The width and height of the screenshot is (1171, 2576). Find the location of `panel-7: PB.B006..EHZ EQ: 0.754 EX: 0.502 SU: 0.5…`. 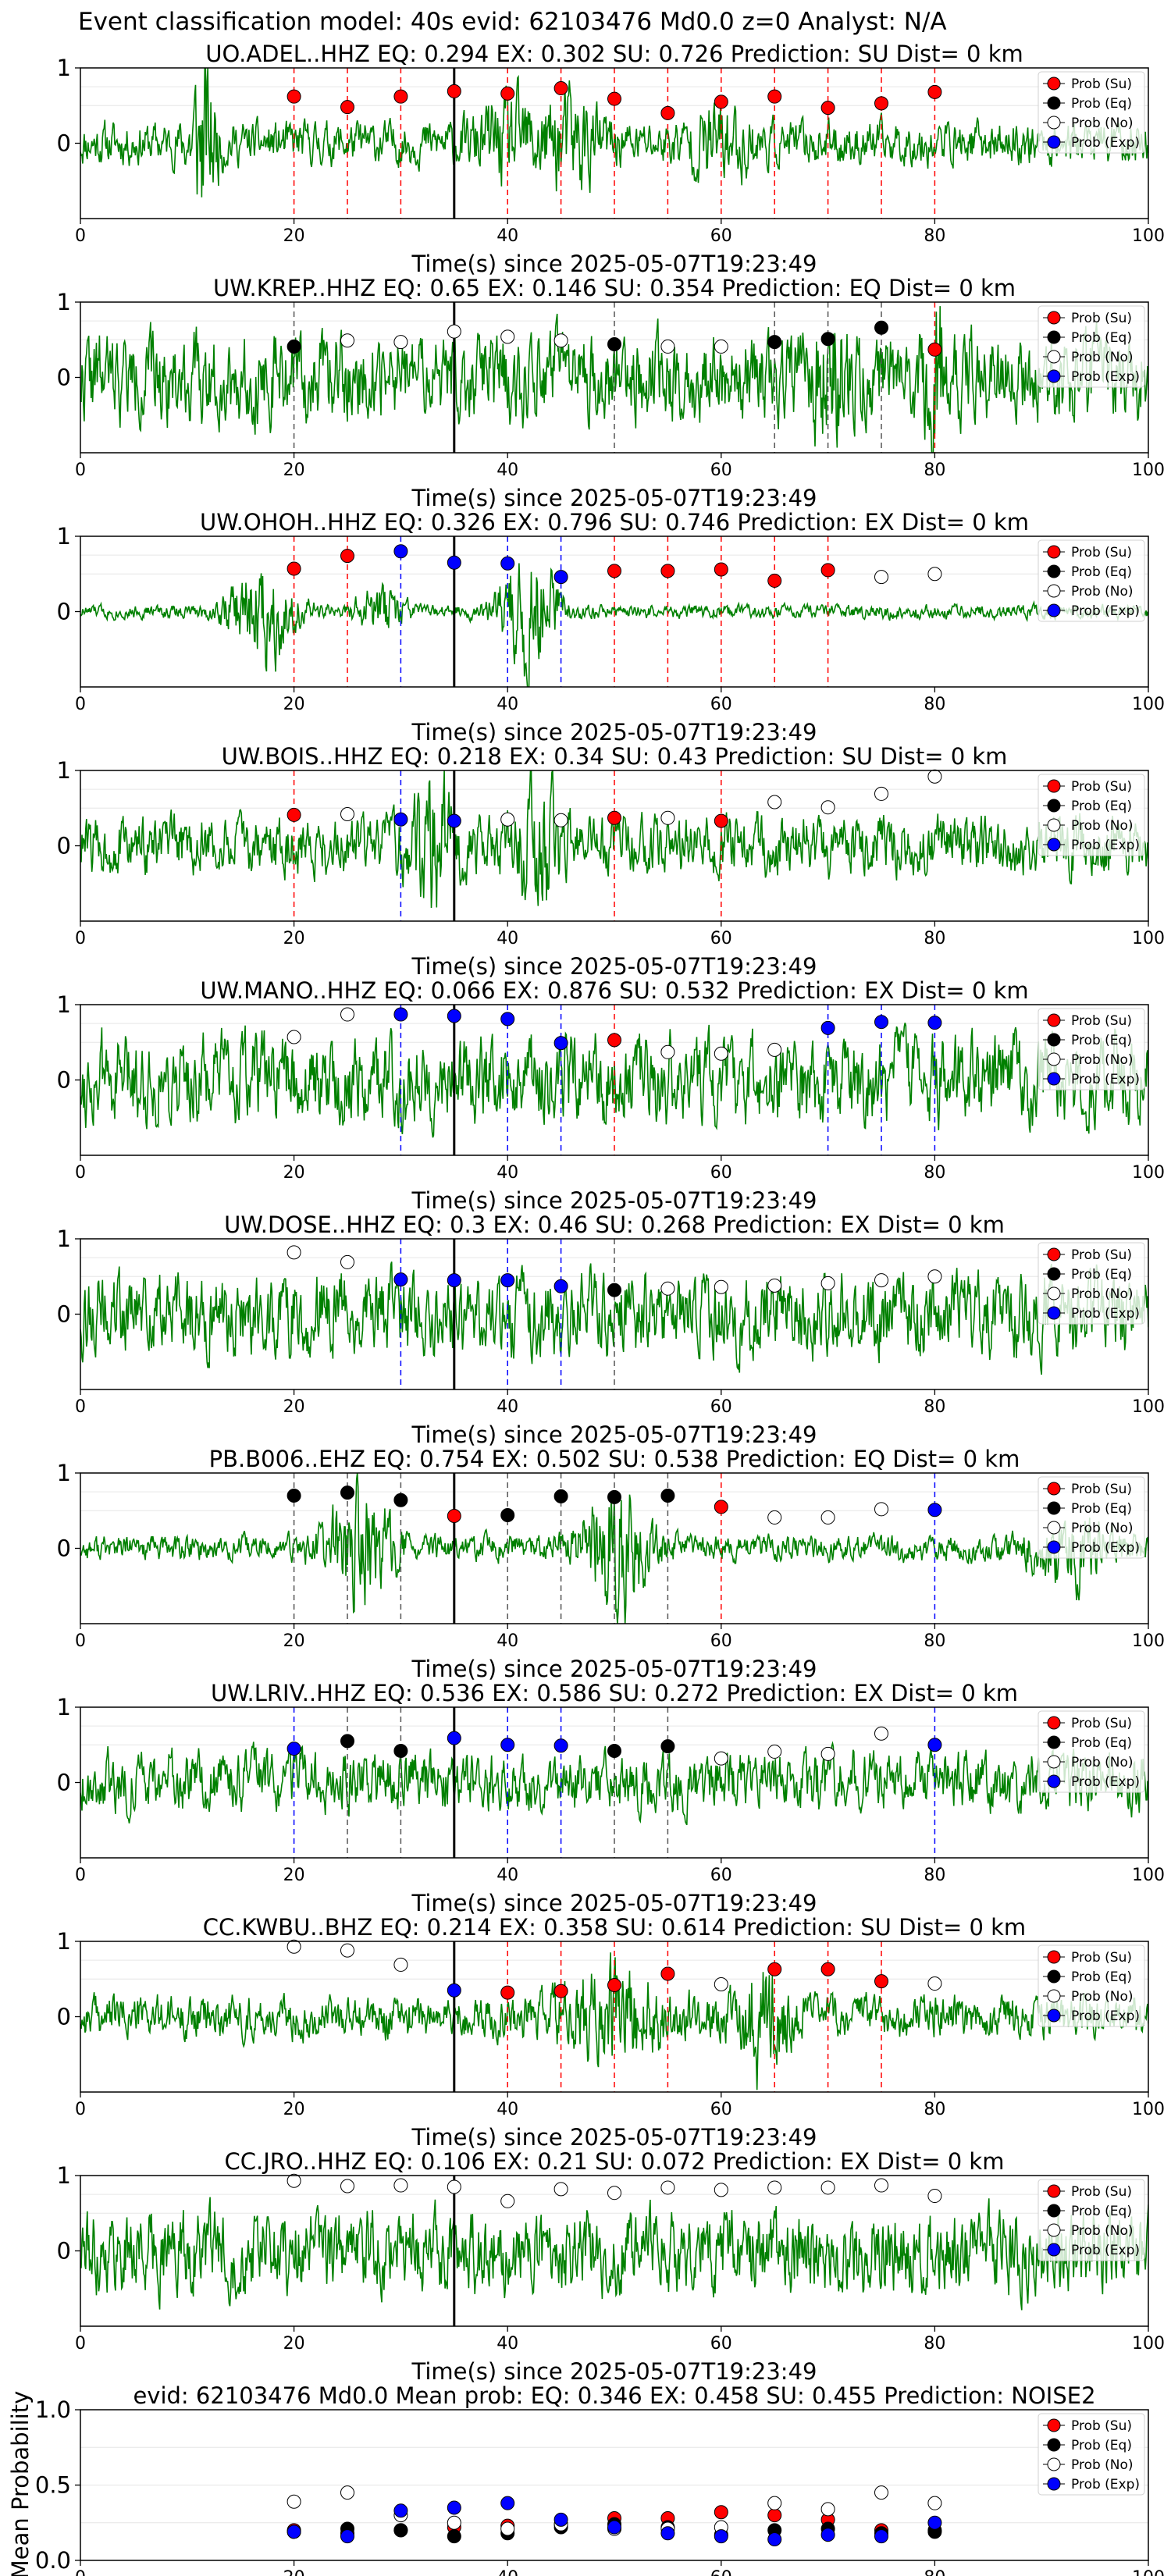

panel-7: PB.B006..EHZ EQ: 0.754 EX: 0.502 SU: 0.5… is located at coordinates (611, 1564).